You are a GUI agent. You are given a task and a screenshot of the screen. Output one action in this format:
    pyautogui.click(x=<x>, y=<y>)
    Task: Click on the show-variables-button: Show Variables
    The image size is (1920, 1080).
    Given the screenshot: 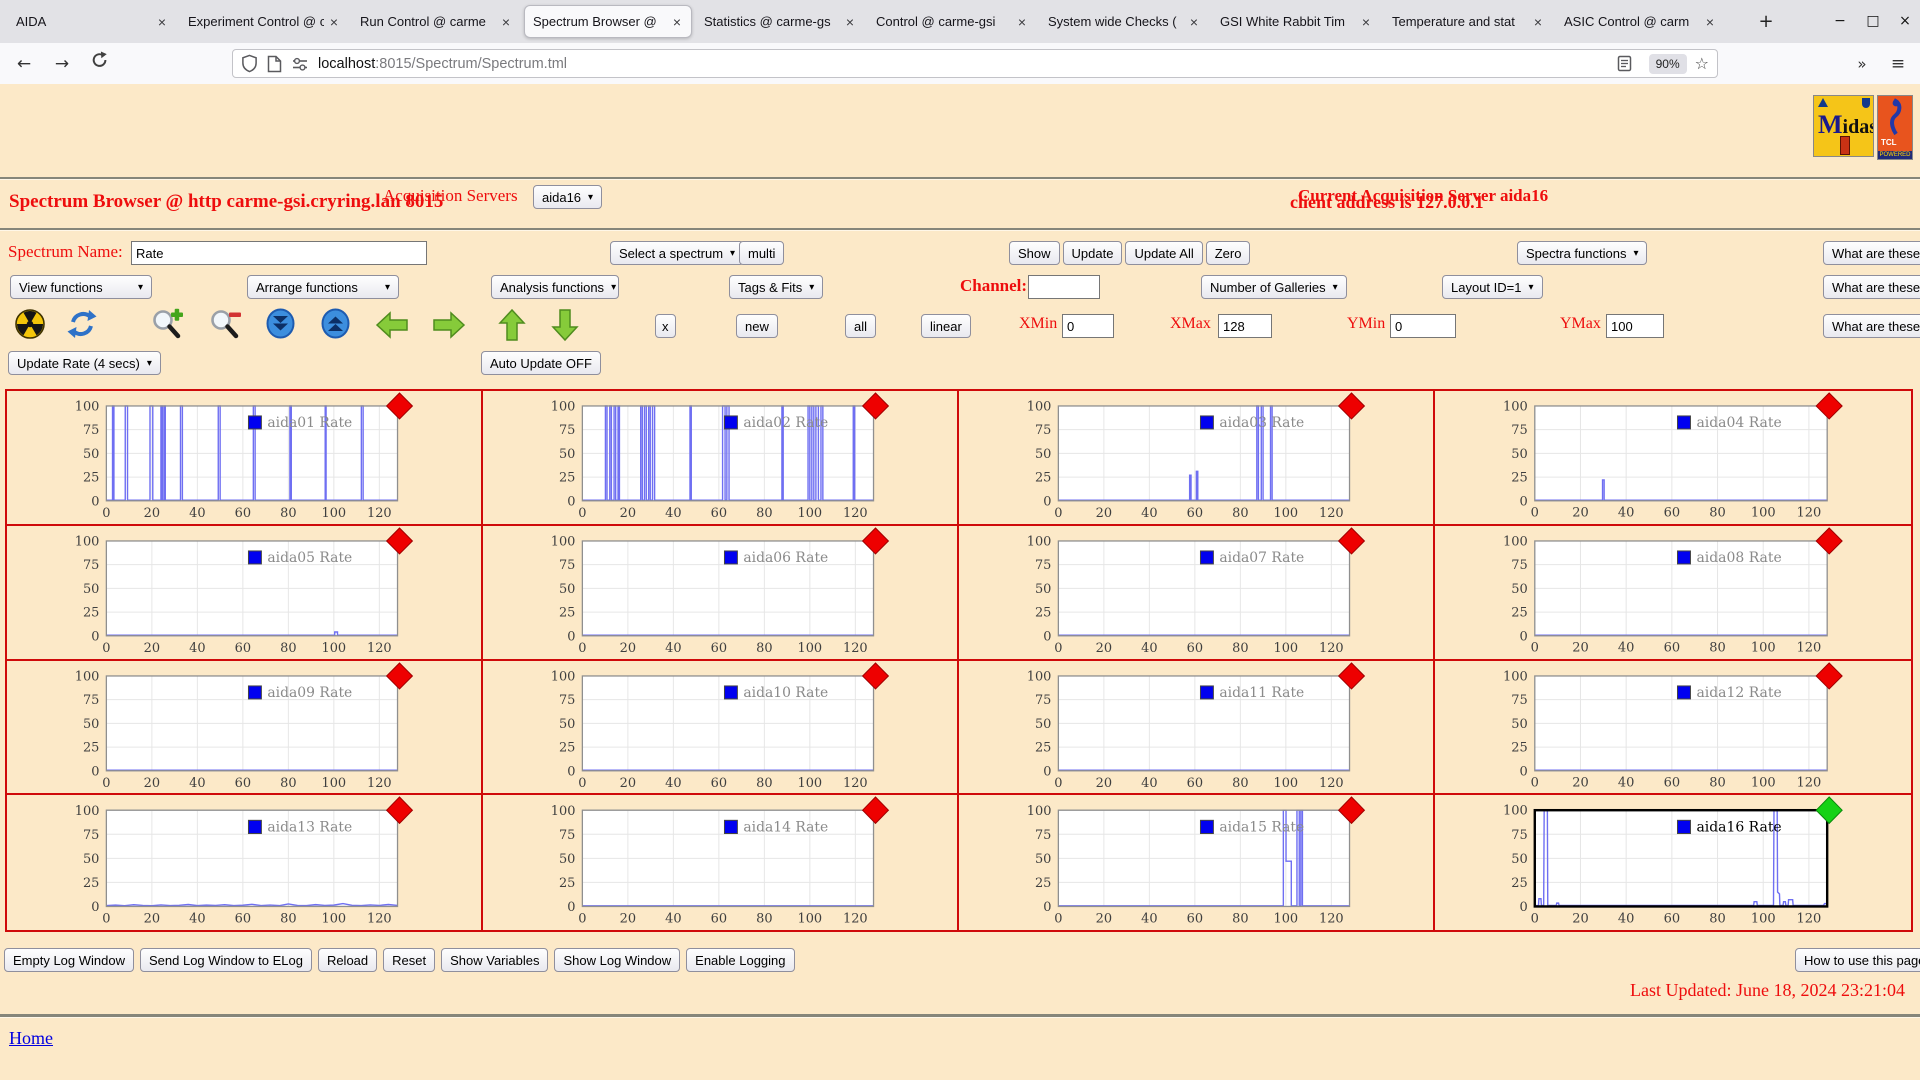 What is the action you would take?
    pyautogui.click(x=495, y=960)
    